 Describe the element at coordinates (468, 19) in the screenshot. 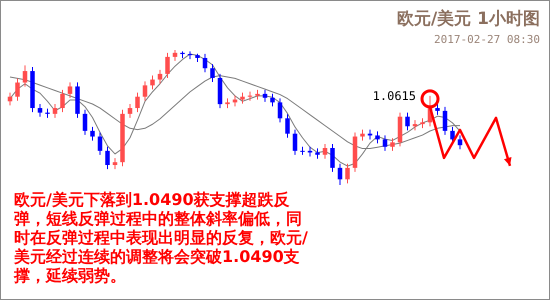

I see `chart-title: 欧元/美元 1小时图` at that location.